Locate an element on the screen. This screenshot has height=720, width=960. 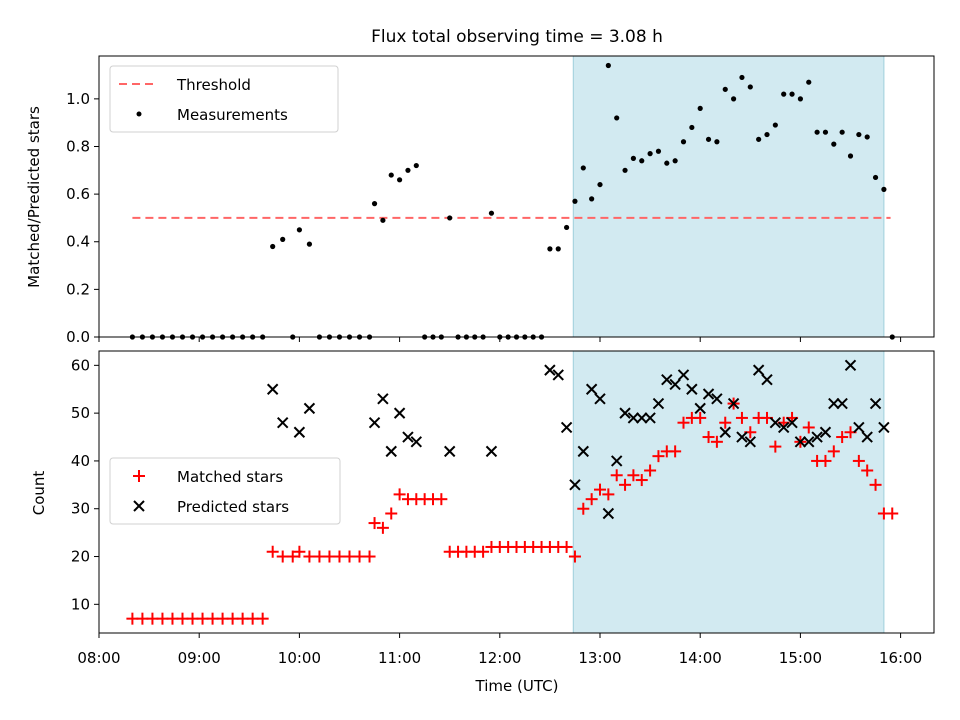
bottom-x-tick-label: 14:00 is located at coordinates (700, 658).